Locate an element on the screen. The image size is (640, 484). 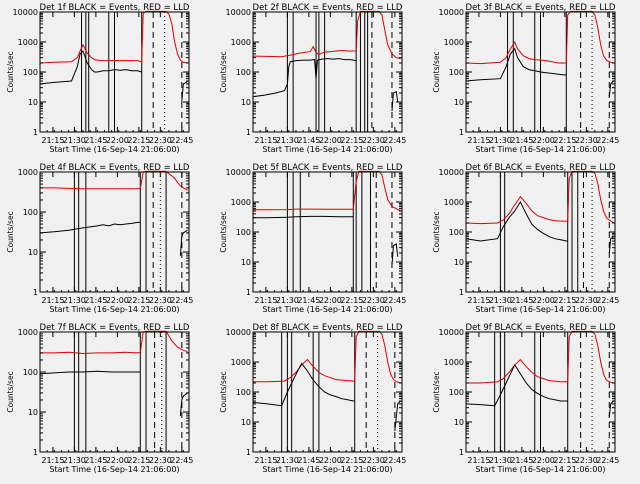
panel-title: Det 8f BLACK = Events, RED = LLD is located at coordinates (328, 328).